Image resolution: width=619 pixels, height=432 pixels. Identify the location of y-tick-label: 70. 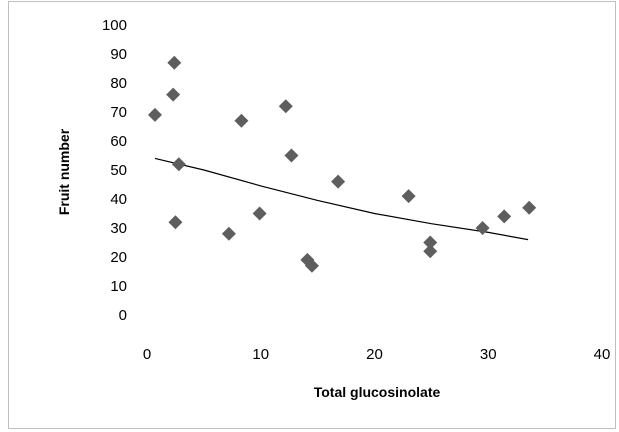
(118, 112).